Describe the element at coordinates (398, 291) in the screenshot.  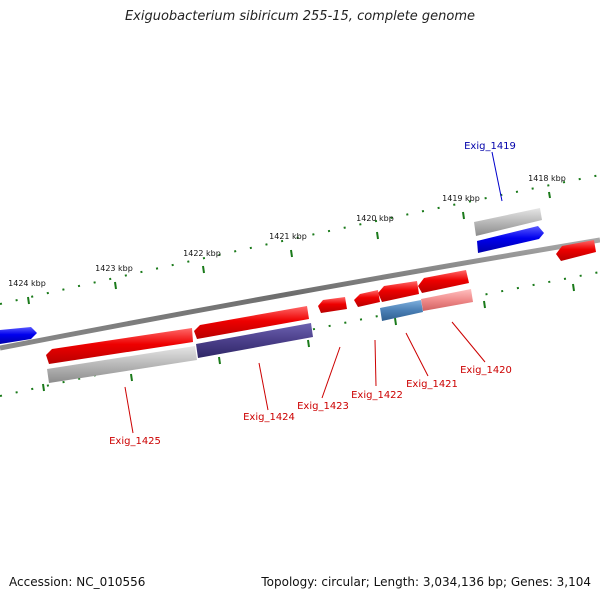
I see `gene-exig-1421-arrow` at that location.